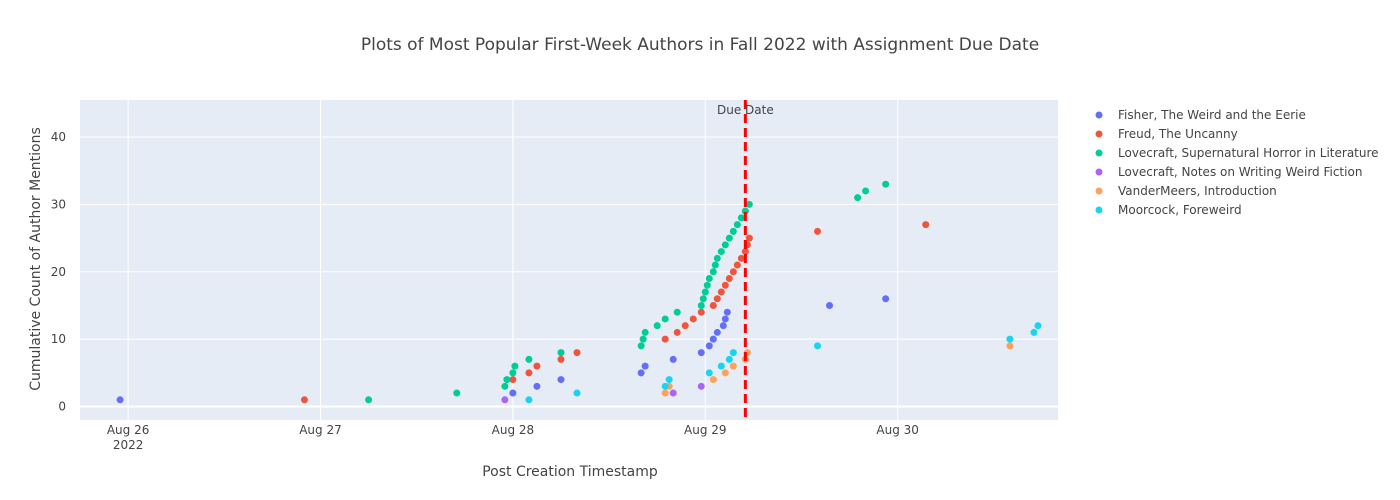 The image size is (1400, 500). I want to click on x-tick-label: Aug 28, so click(513, 430).